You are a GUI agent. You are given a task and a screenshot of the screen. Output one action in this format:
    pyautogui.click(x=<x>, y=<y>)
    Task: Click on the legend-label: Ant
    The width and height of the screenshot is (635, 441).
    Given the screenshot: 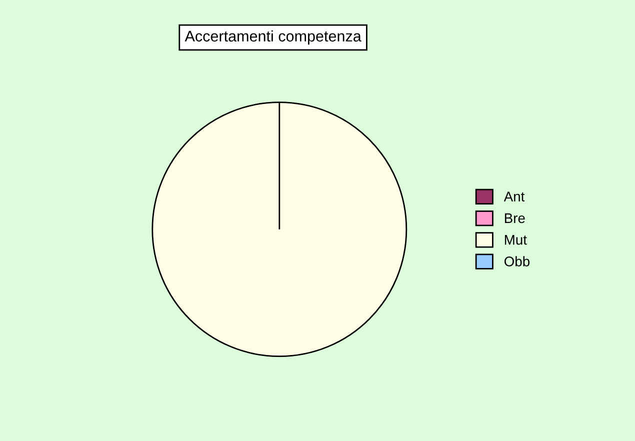 What is the action you would take?
    pyautogui.click(x=514, y=197)
    